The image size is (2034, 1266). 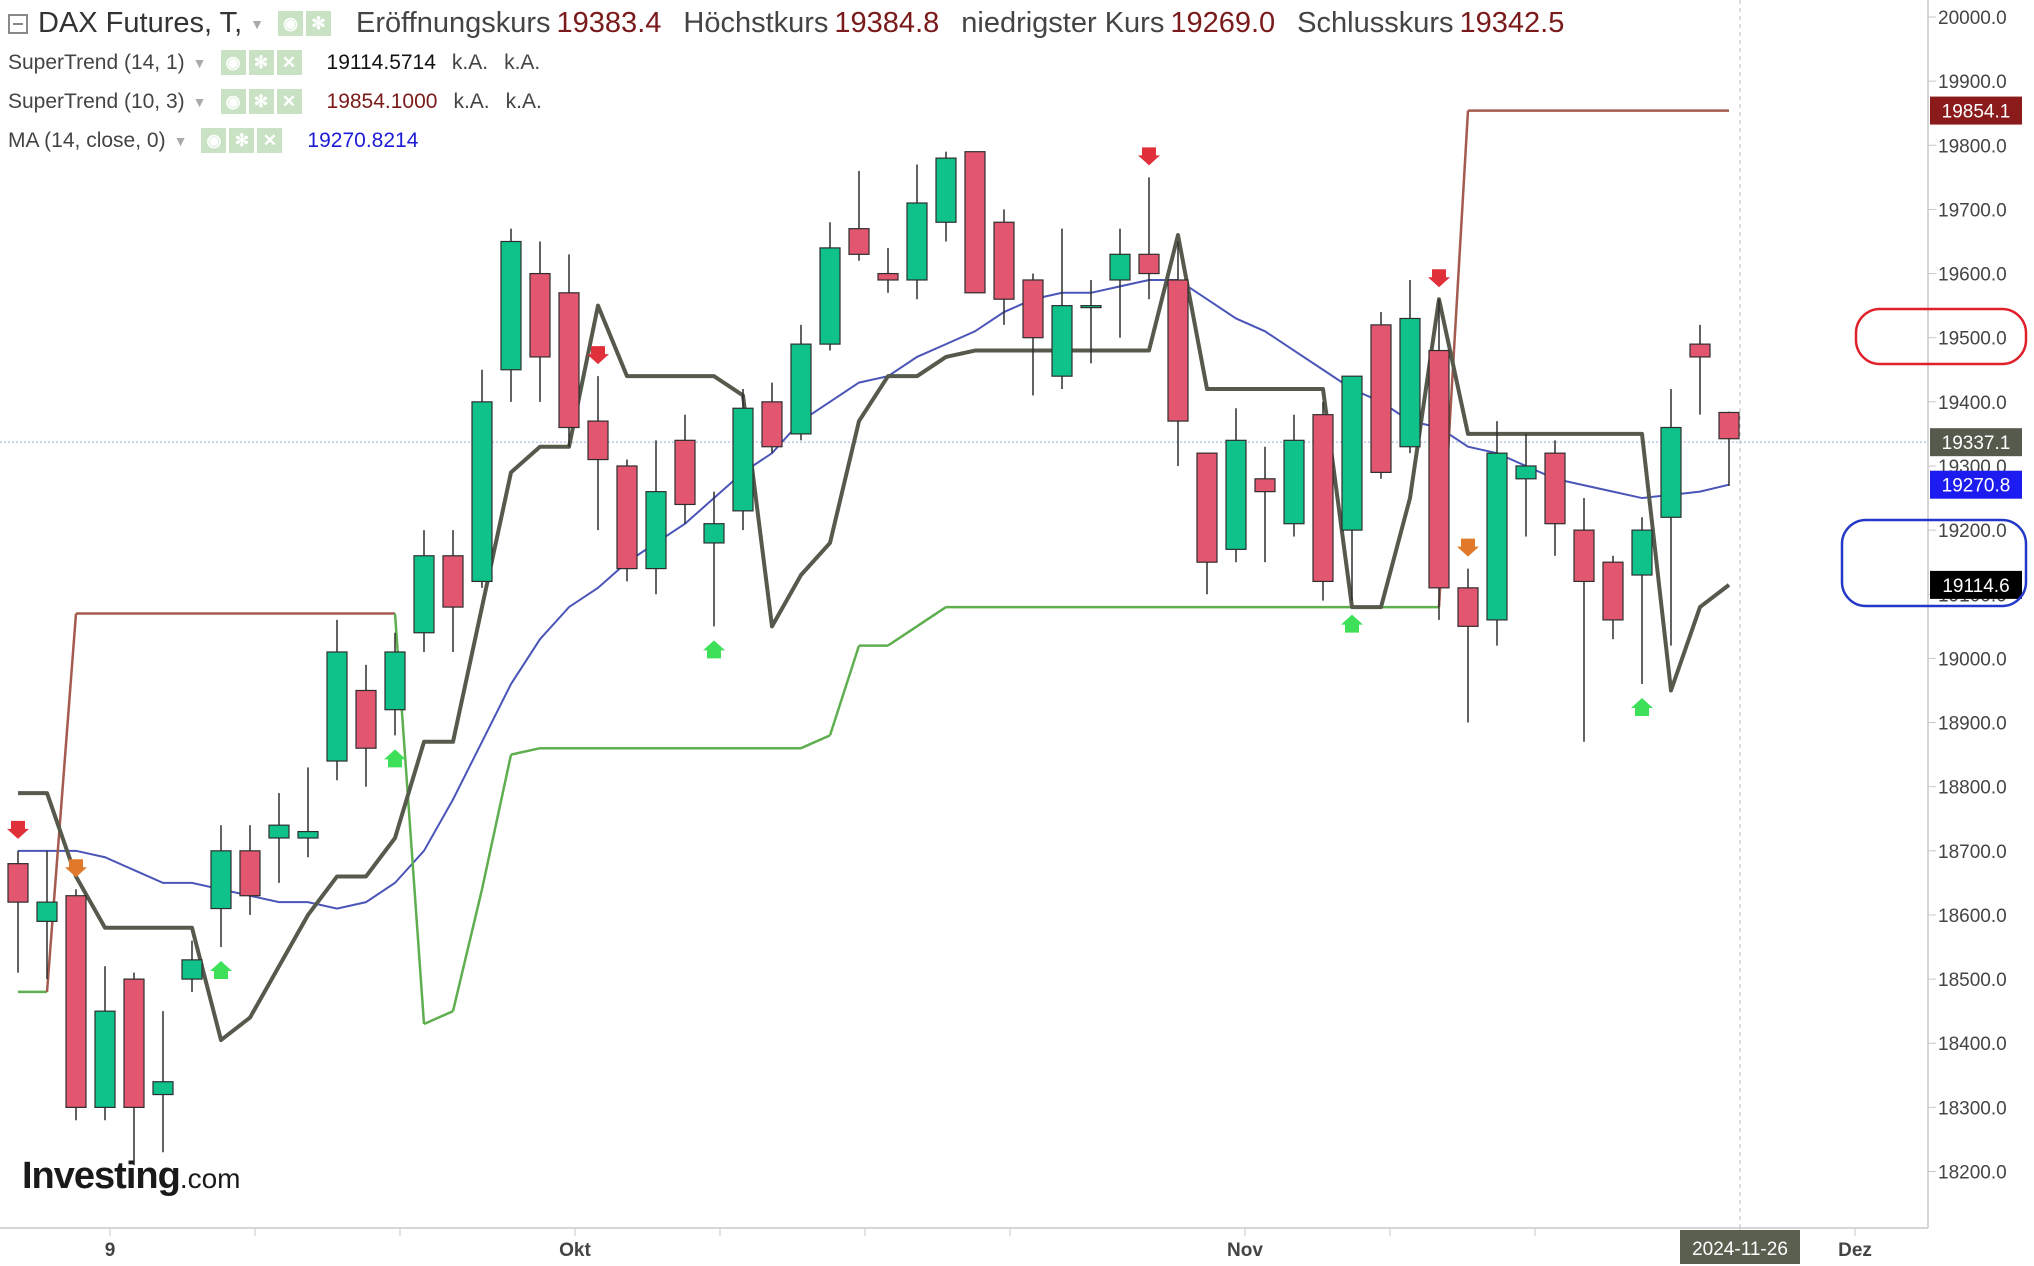 What do you see at coordinates (101, 1176) in the screenshot?
I see `logo-main: Investing` at bounding box center [101, 1176].